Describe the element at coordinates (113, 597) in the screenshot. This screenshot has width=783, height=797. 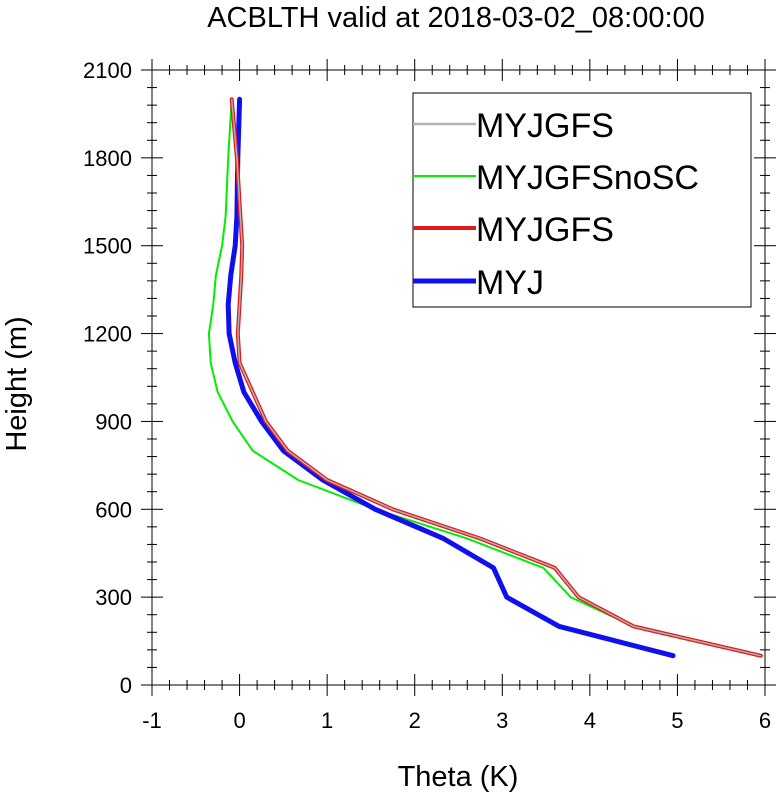
I see `y-tick-label: 300` at that location.